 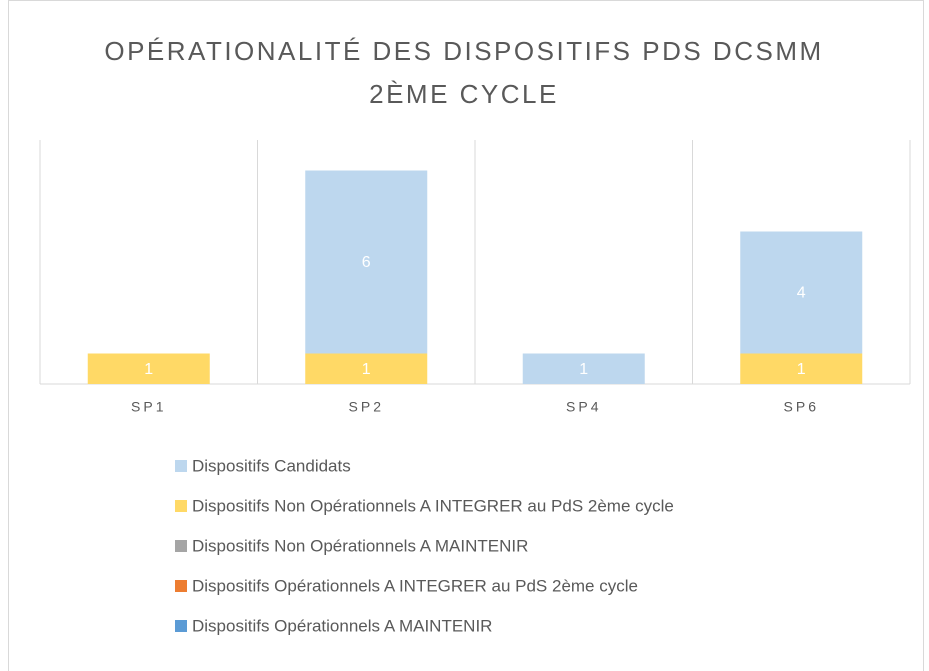 I want to click on legend-label: Dispositifs Opérationnels A MAINTENIR, so click(x=342, y=625).